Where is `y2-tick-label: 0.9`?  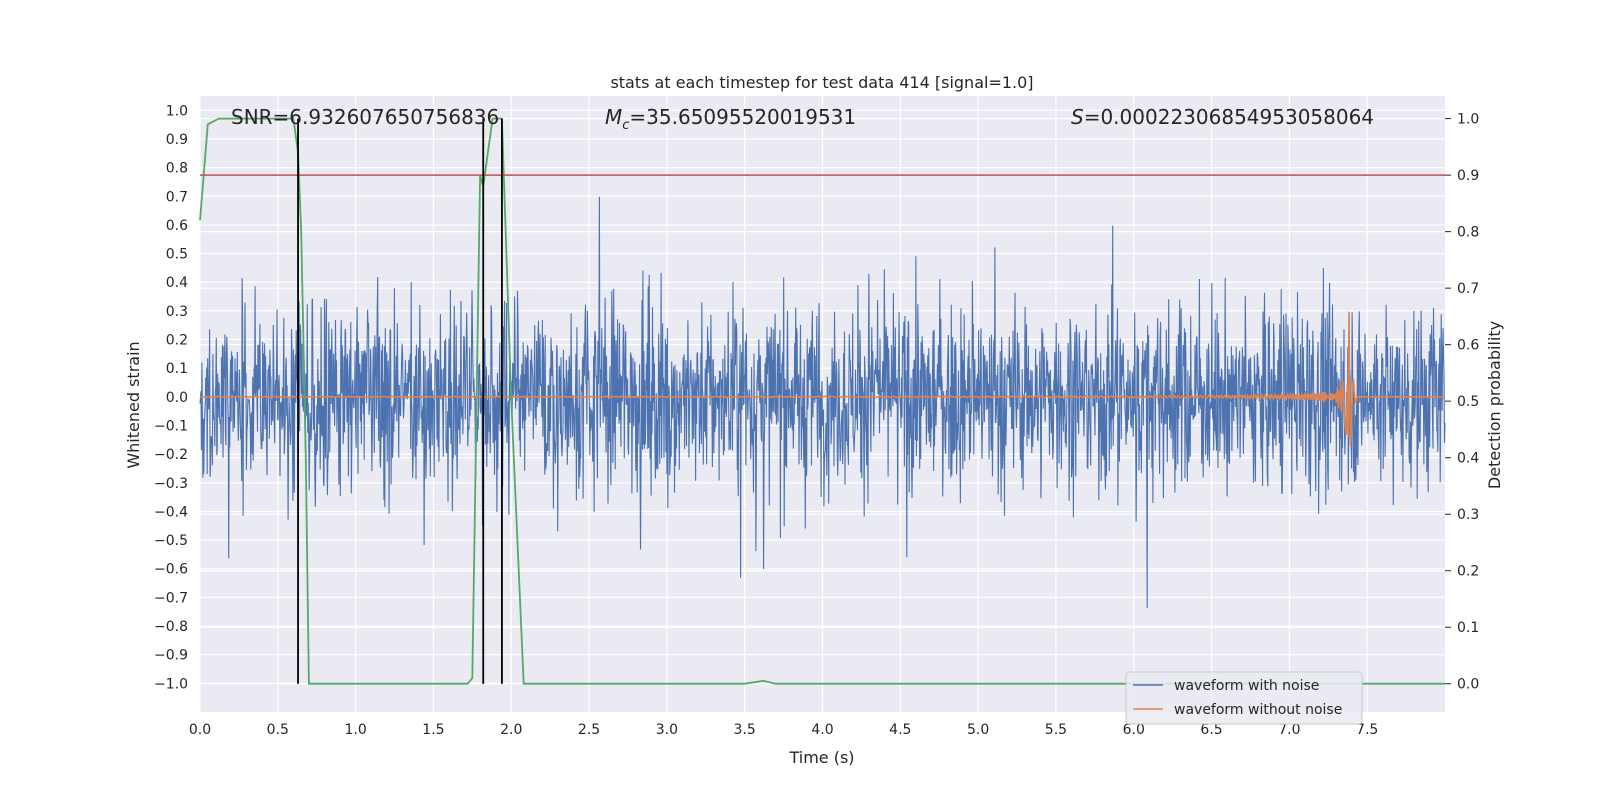 y2-tick-label: 0.9 is located at coordinates (1468, 176).